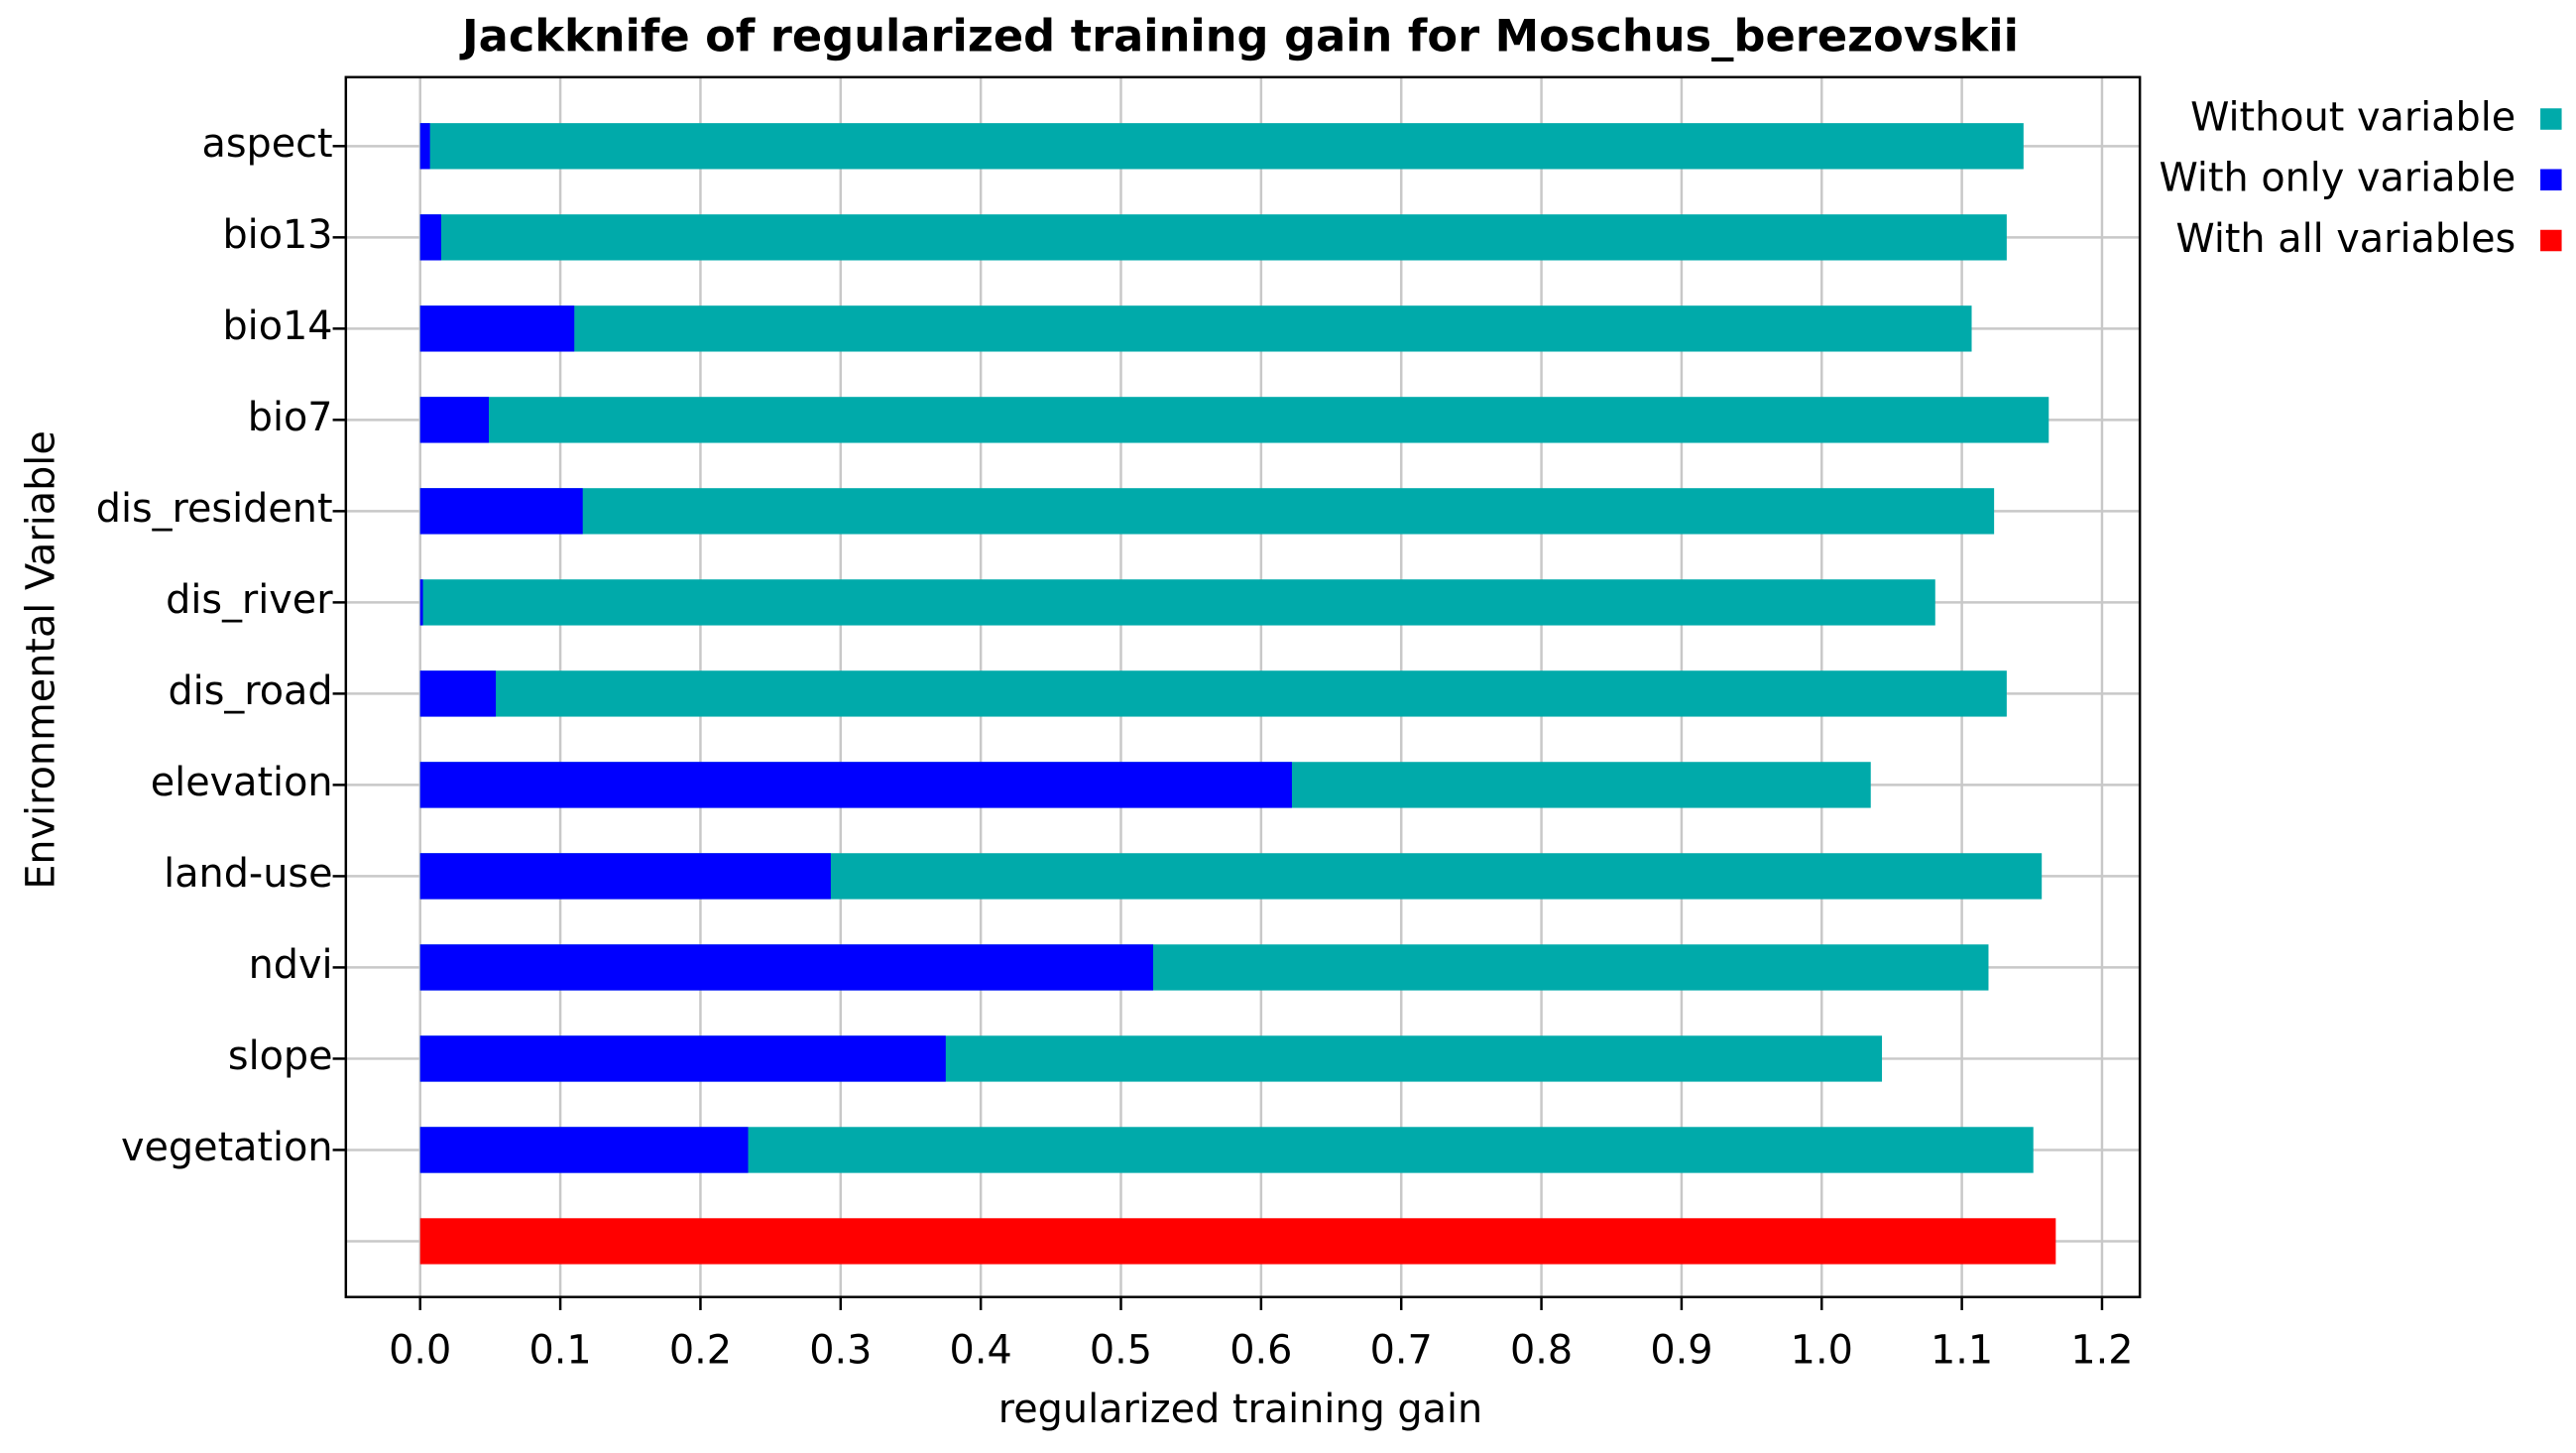 This screenshot has height=1453, width=2576. What do you see at coordinates (1962, 1351) in the screenshot?
I see `x-tick-label: 1.1` at bounding box center [1962, 1351].